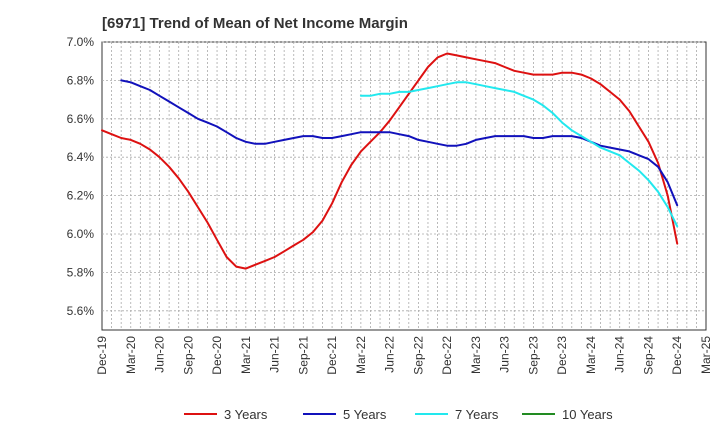 The height and width of the screenshot is (440, 720). What do you see at coordinates (332, 355) in the screenshot?
I see `x-tick-label: Dec-21` at bounding box center [332, 355].